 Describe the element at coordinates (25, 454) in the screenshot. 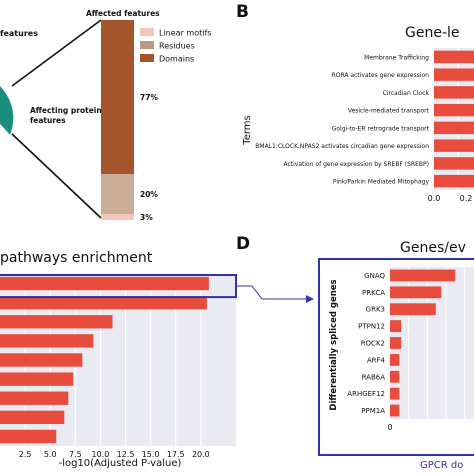

I see `x-tick-label: 2.5` at that location.